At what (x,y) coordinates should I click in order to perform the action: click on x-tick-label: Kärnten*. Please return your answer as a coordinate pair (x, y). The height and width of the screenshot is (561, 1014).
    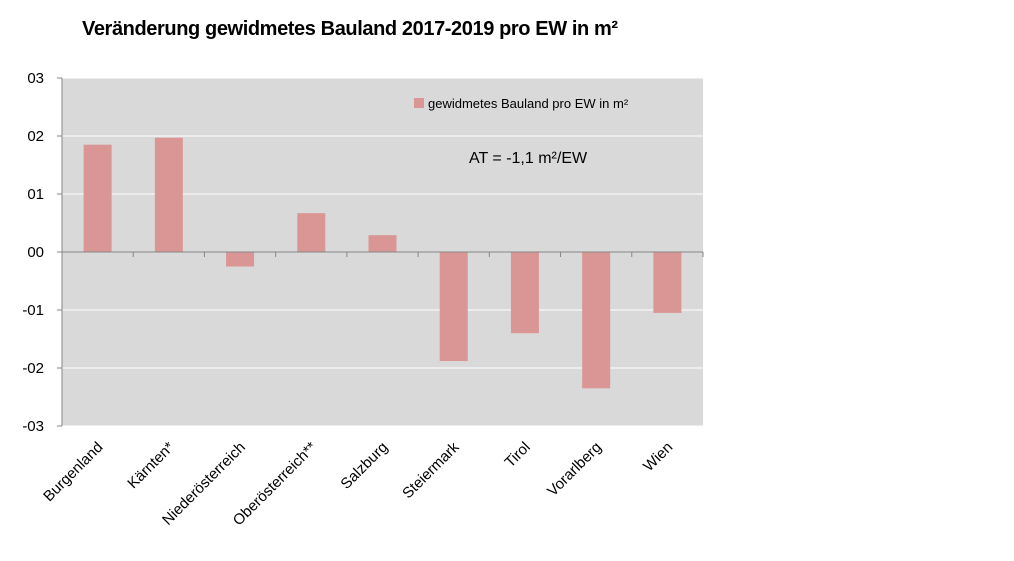
    Looking at the image, I should click on (150, 465).